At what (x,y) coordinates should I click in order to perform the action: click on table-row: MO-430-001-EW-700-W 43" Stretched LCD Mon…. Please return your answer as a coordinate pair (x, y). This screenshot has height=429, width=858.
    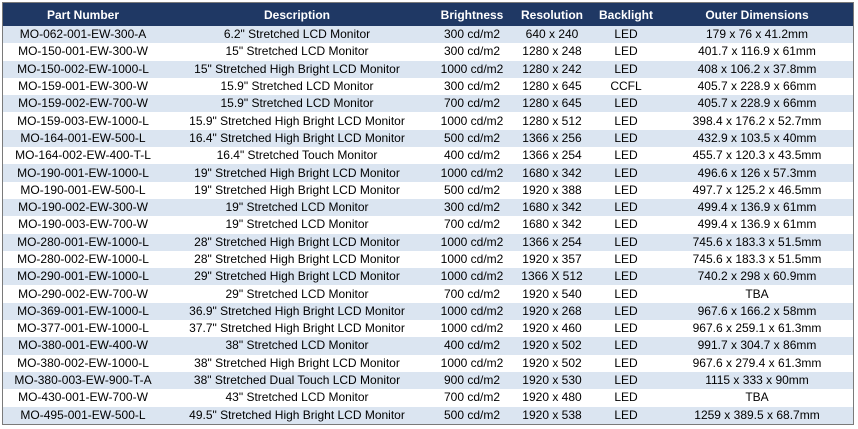
    Looking at the image, I should click on (428, 398).